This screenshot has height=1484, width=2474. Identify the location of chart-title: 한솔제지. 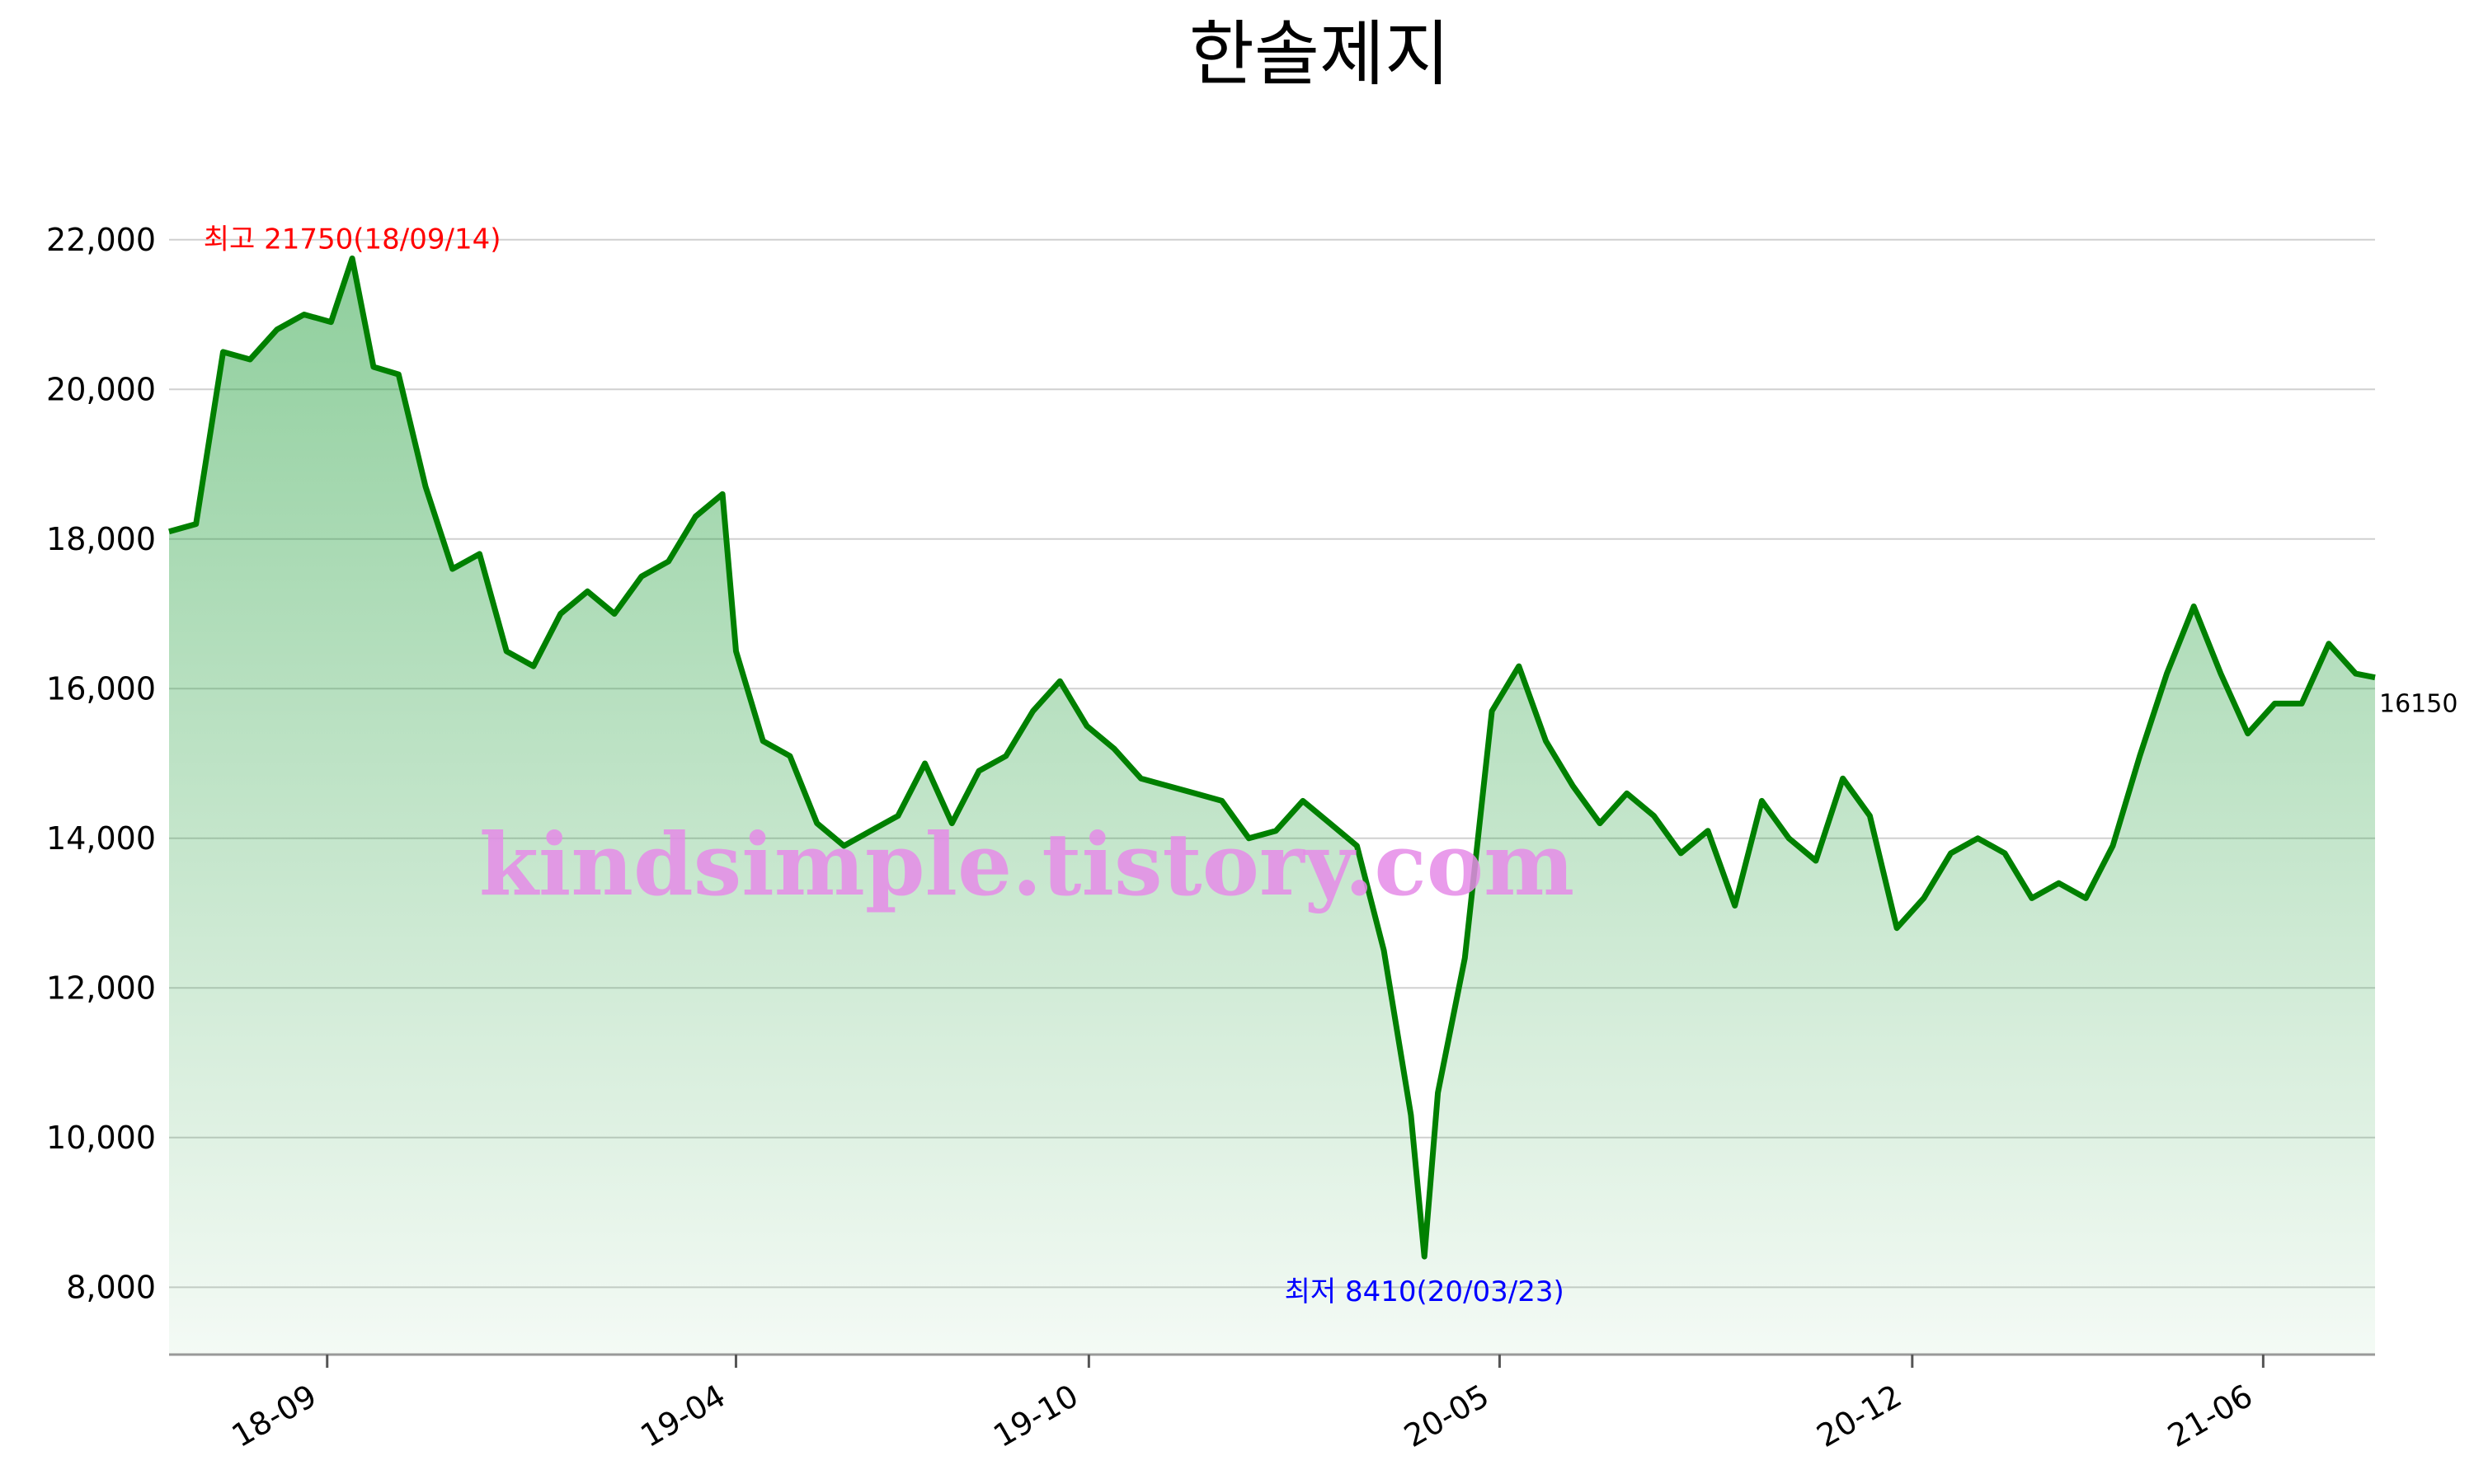
(1319, 54).